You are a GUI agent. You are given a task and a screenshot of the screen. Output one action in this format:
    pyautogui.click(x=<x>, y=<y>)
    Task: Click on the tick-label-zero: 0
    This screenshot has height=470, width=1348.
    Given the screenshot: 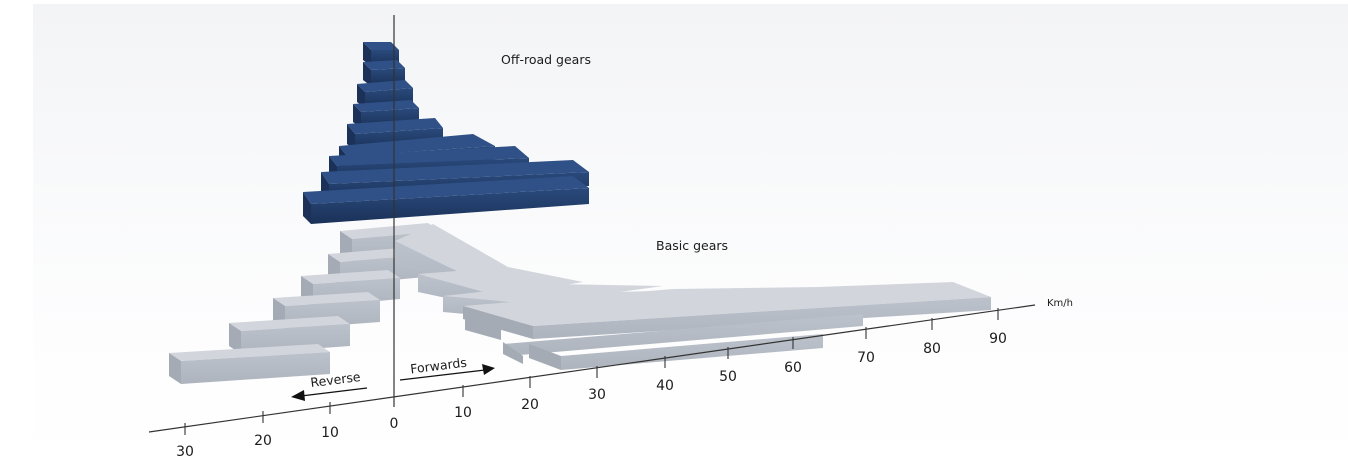 What is the action you would take?
    pyautogui.click(x=394, y=424)
    